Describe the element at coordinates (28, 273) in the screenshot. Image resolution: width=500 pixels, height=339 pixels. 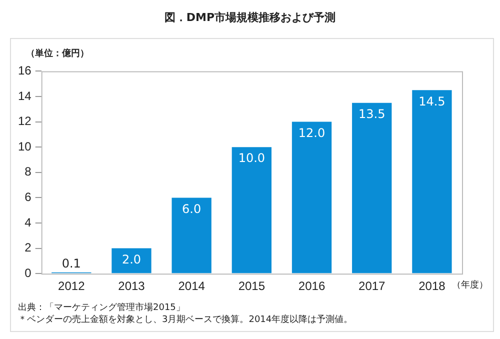
I see `y-tick-label: 0` at that location.